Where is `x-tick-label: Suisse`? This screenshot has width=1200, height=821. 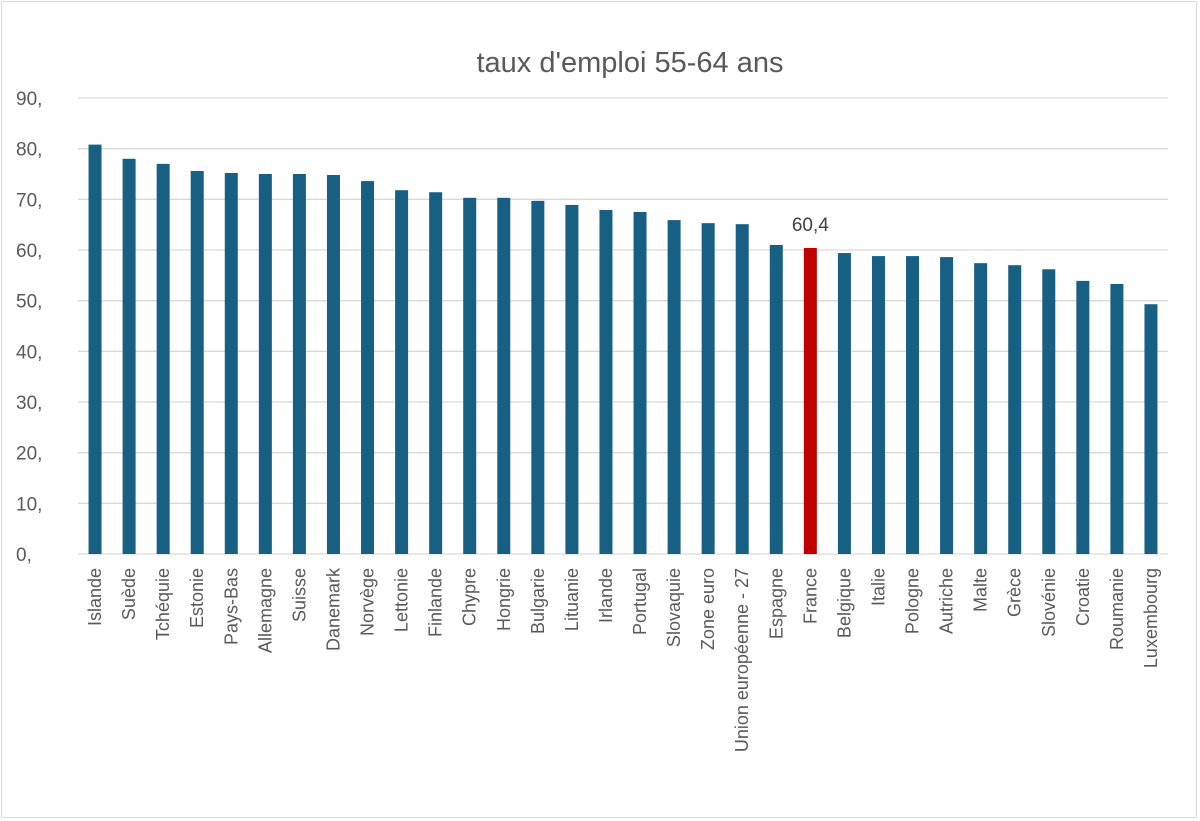 x-tick-label: Suisse is located at coordinates (299, 595).